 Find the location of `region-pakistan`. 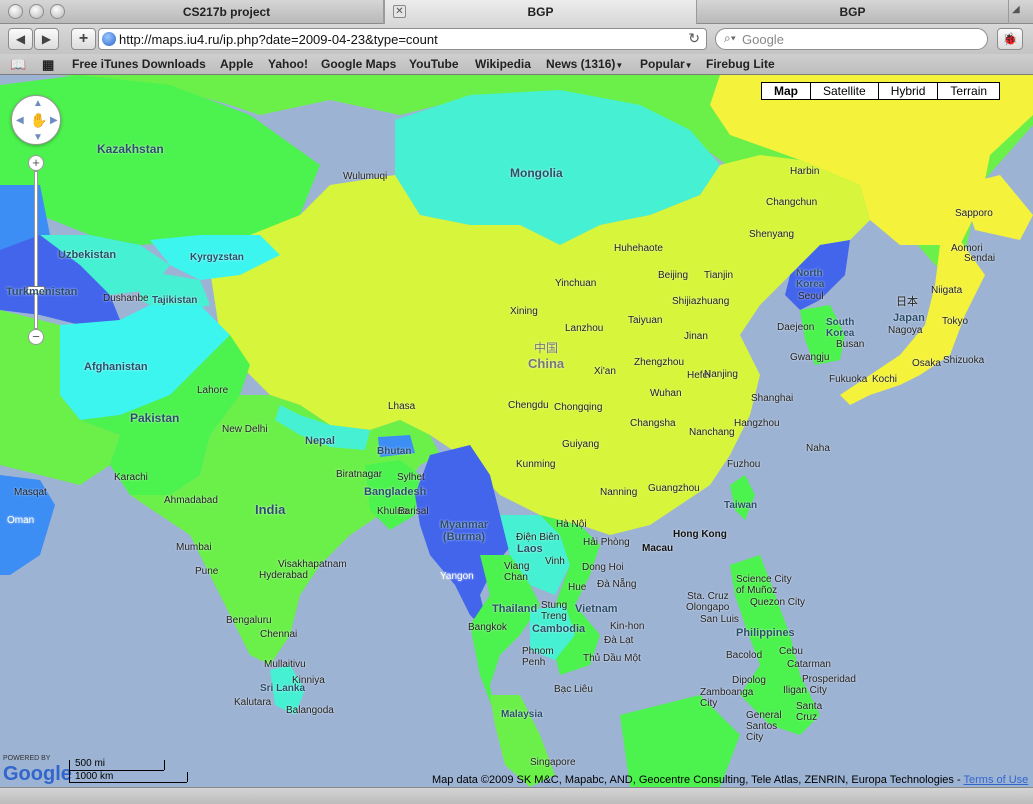

region-pakistan is located at coordinates (165, 415).